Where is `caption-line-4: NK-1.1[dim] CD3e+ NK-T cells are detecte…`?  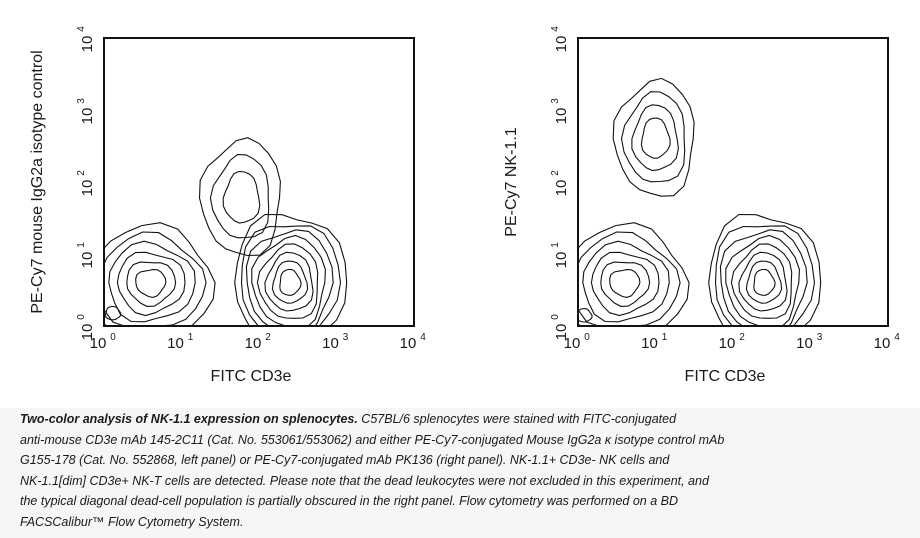
caption-line-4: NK-1.1[dim] CD3e+ NK-T cells are detecte… is located at coordinates (364, 480).